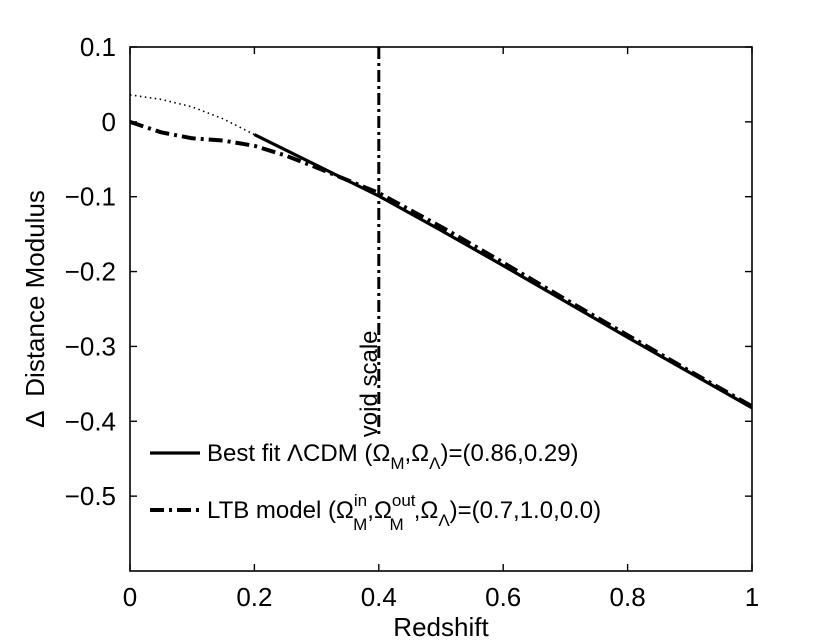 This screenshot has height=644, width=830. What do you see at coordinates (393, 456) in the screenshot?
I see `legend-entry-0: Best fit ΛCDM (ΩM,ΩΛ)=(0.86,0.29)` at bounding box center [393, 456].